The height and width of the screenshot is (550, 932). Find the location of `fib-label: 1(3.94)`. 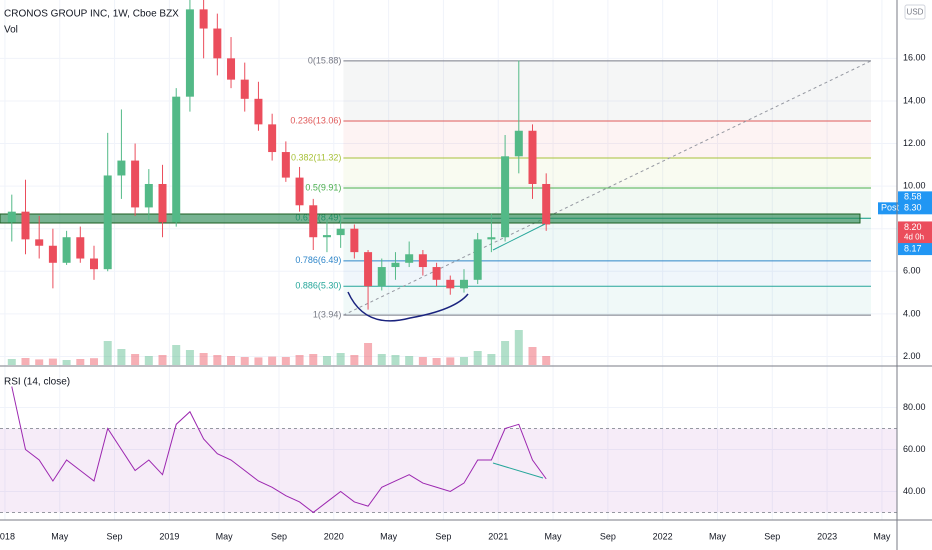

fib-label: 1(3.94) is located at coordinates (327, 315).